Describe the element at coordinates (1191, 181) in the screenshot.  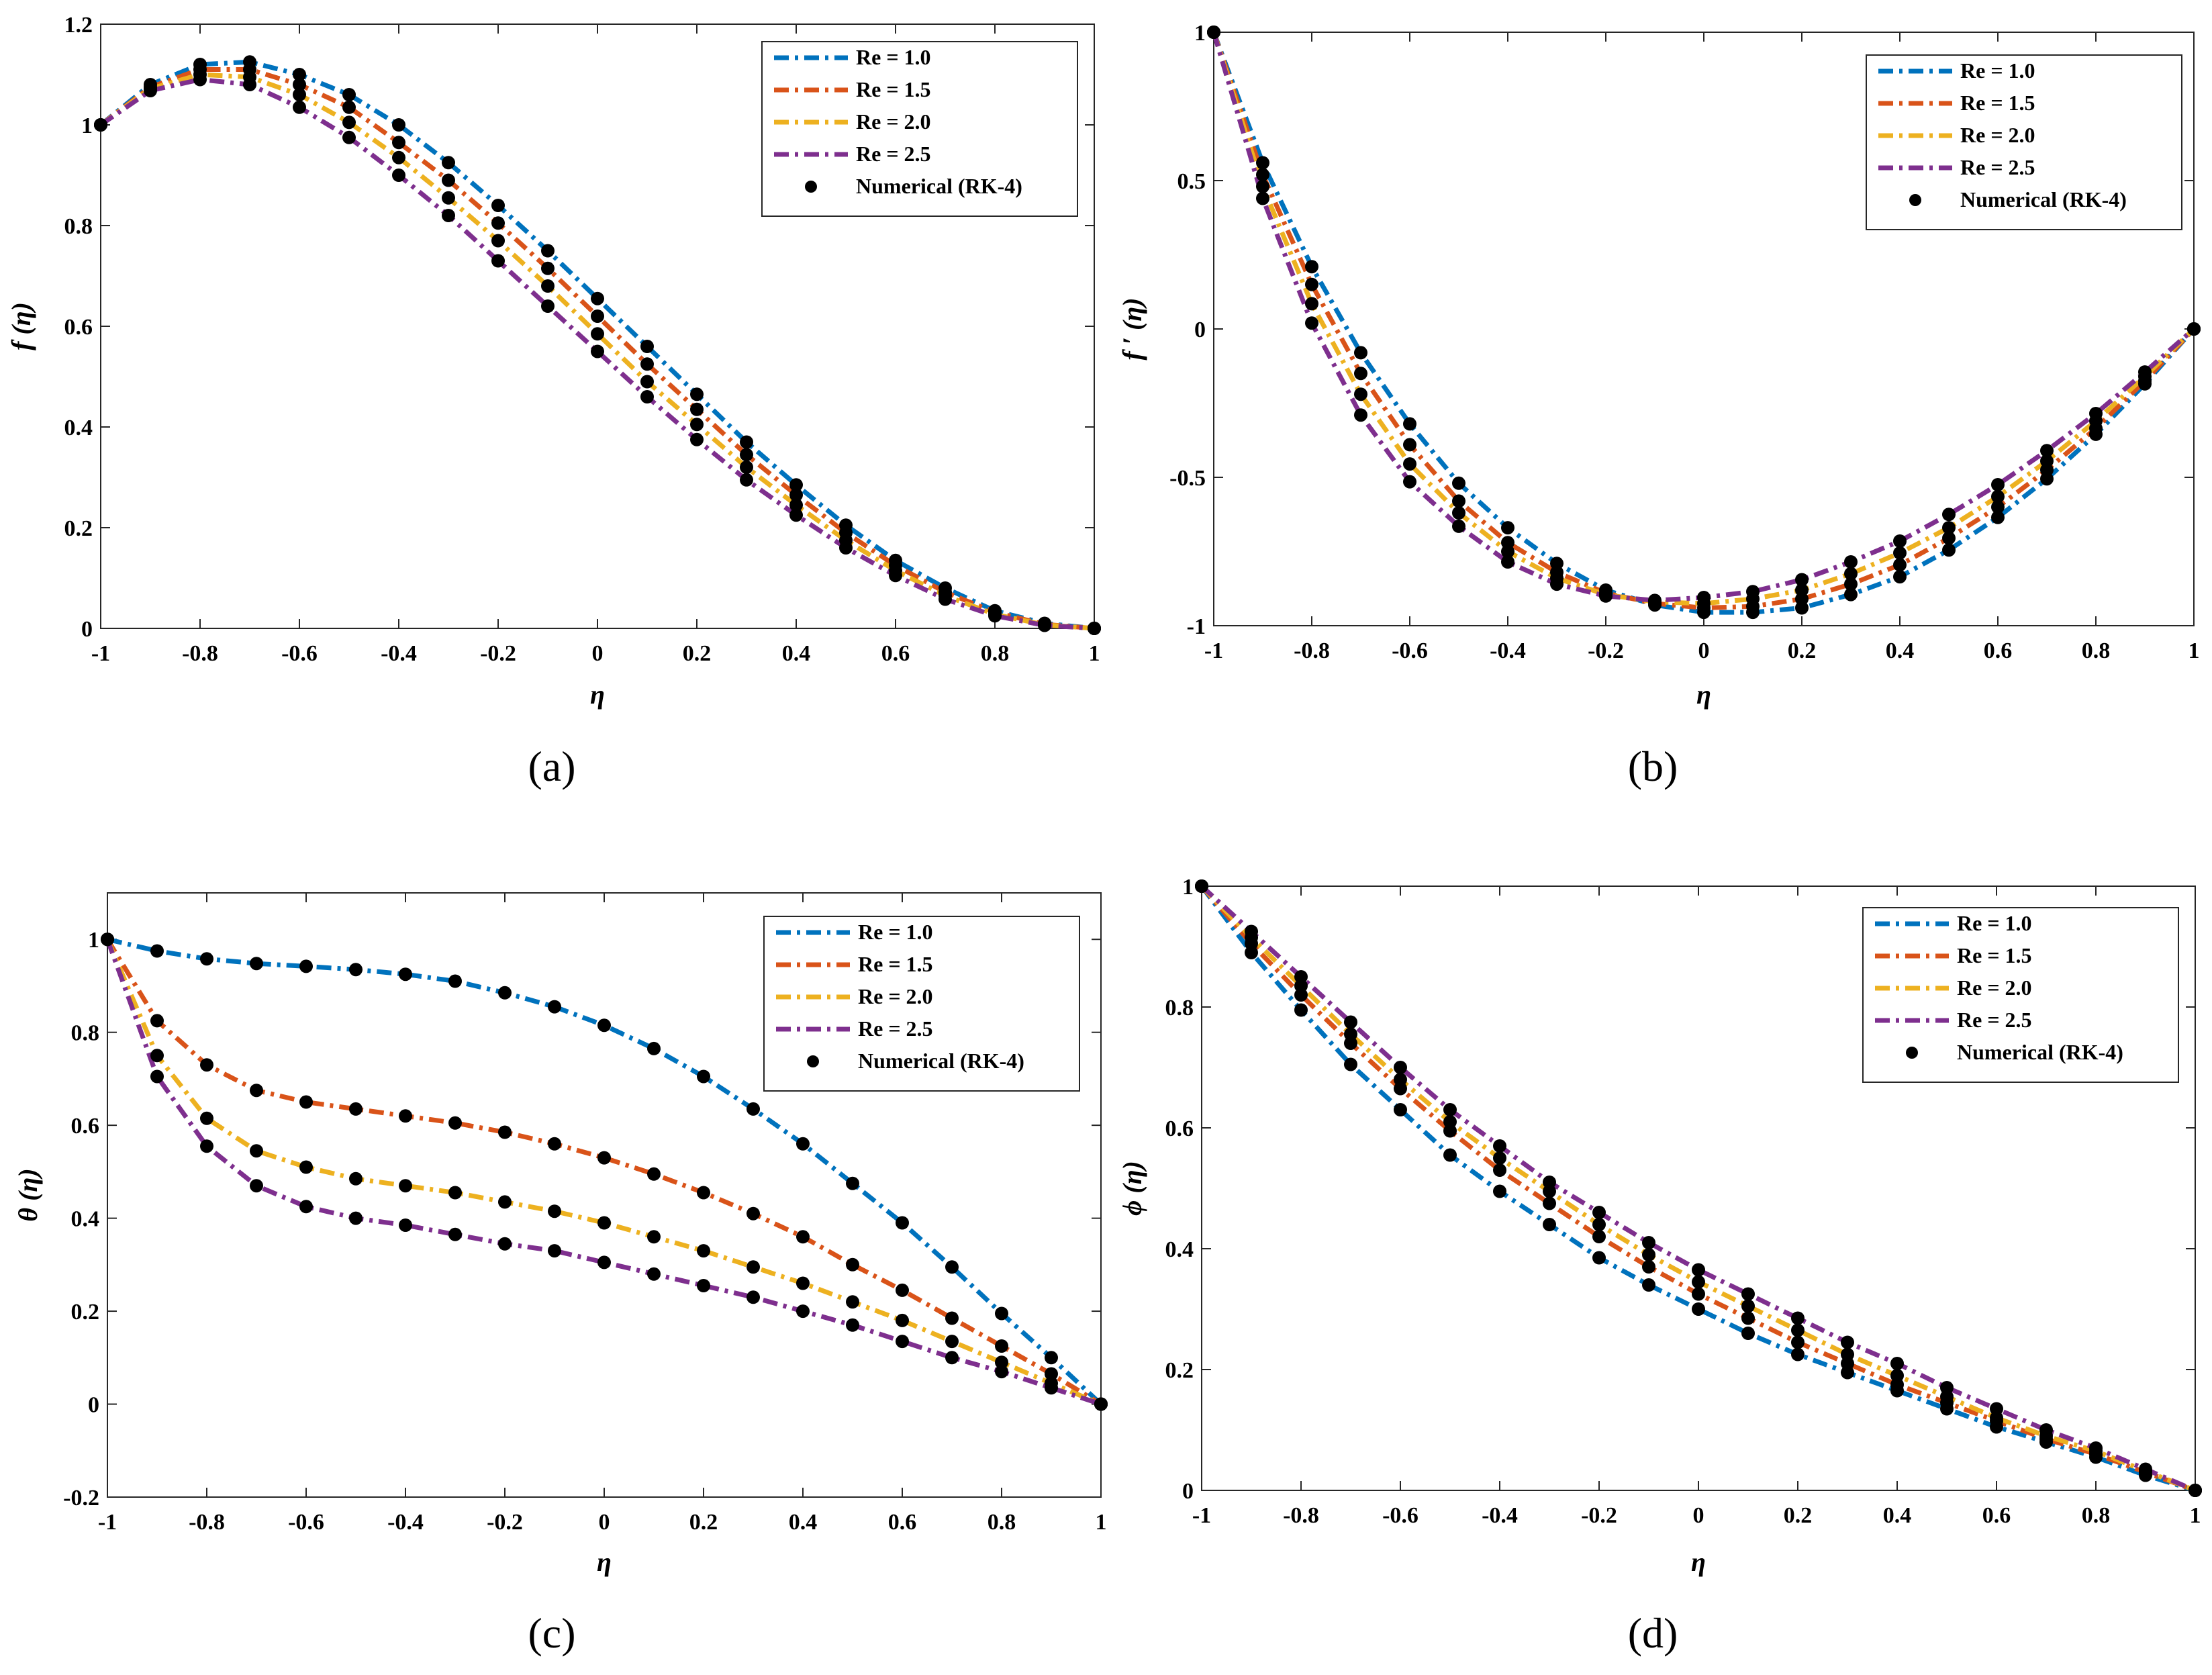
I see `y-tick-label: 0.5` at that location.